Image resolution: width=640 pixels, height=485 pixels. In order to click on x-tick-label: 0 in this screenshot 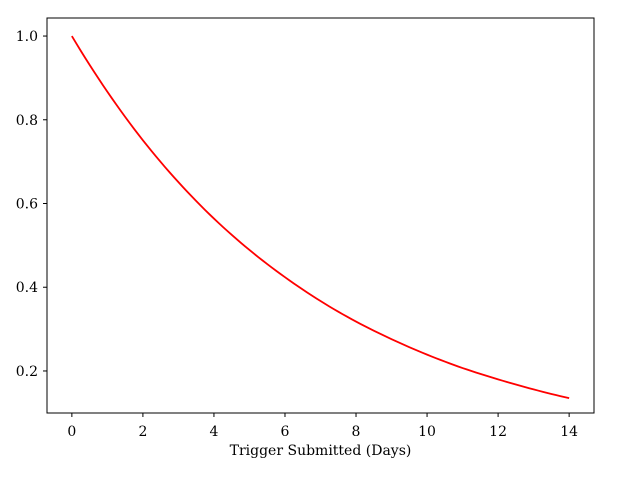, I will do `click(71, 432)`.